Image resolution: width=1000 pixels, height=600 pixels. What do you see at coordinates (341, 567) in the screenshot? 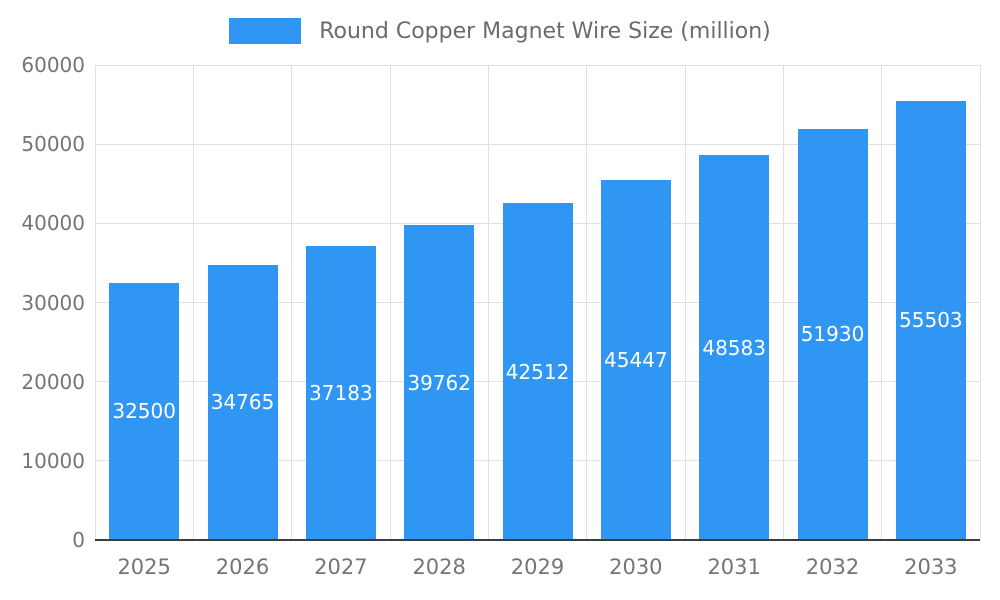
I see `x-axis-tick-label: 2027` at bounding box center [341, 567].